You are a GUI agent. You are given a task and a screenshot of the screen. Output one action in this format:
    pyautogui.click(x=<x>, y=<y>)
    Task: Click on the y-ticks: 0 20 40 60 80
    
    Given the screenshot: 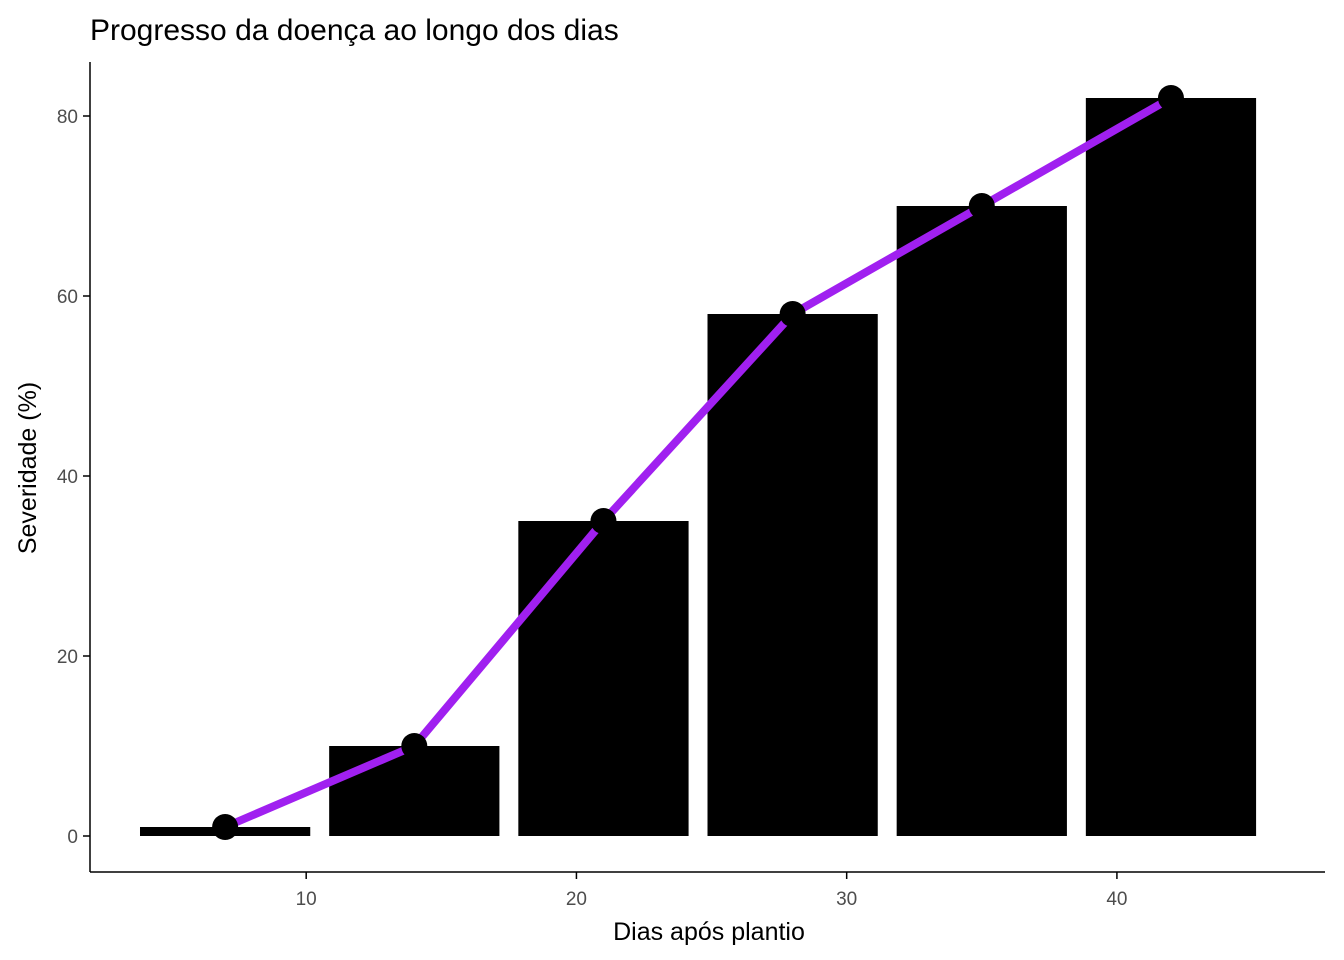 What is the action you would take?
    pyautogui.click(x=73, y=477)
    